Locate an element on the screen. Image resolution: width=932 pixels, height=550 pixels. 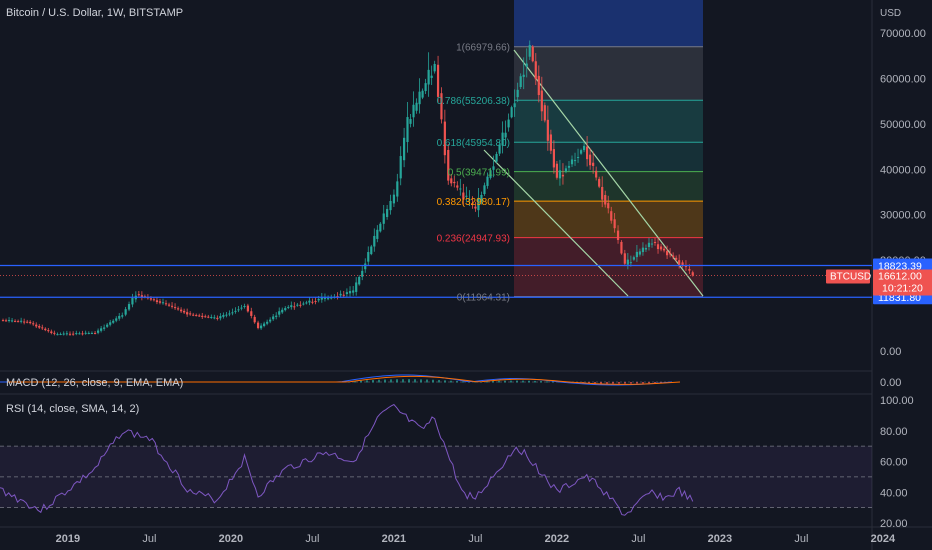
last-price-value: 16612.00 is located at coordinates (900, 277).